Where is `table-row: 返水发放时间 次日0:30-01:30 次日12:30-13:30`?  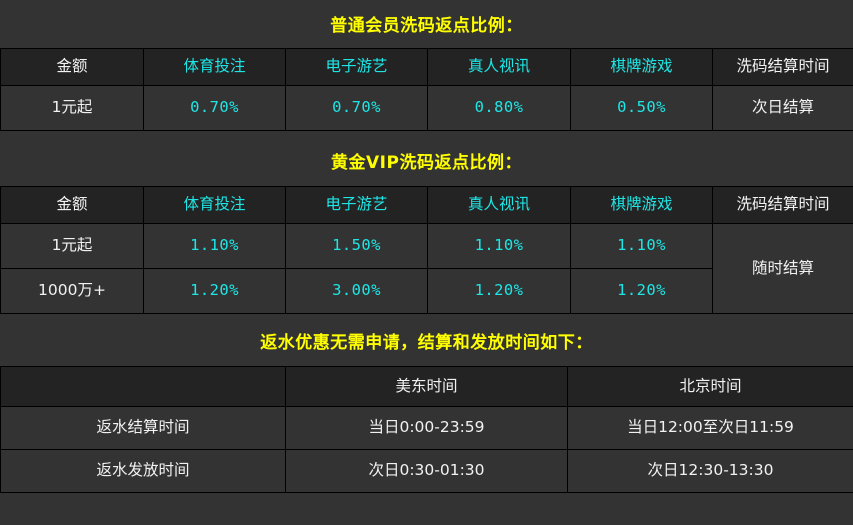 table-row: 返水发放时间 次日0:30-01:30 次日12:30-13:30 is located at coordinates (426, 471).